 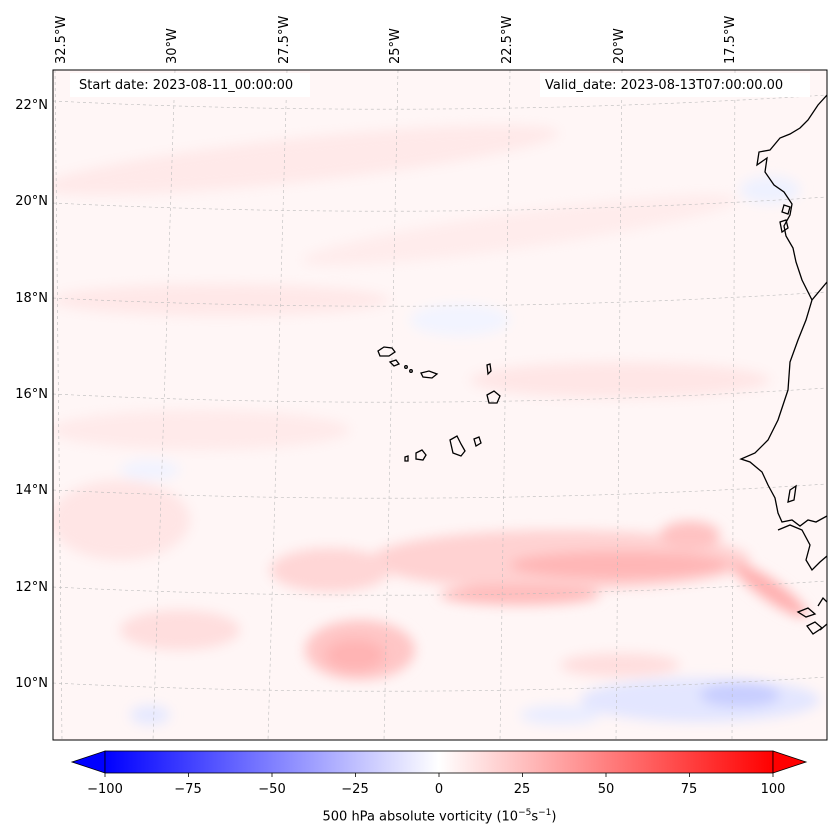 What do you see at coordinates (664, 85) in the screenshot?
I see `valid-date-label: Valid_date: 2023-08-13T07:00:00.00` at bounding box center [664, 85].